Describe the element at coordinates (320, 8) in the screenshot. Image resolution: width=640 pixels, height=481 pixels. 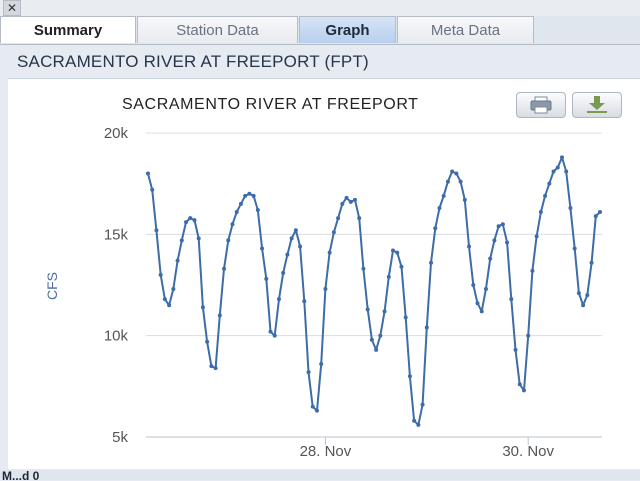
I see `window-topbar: ✕` at that location.